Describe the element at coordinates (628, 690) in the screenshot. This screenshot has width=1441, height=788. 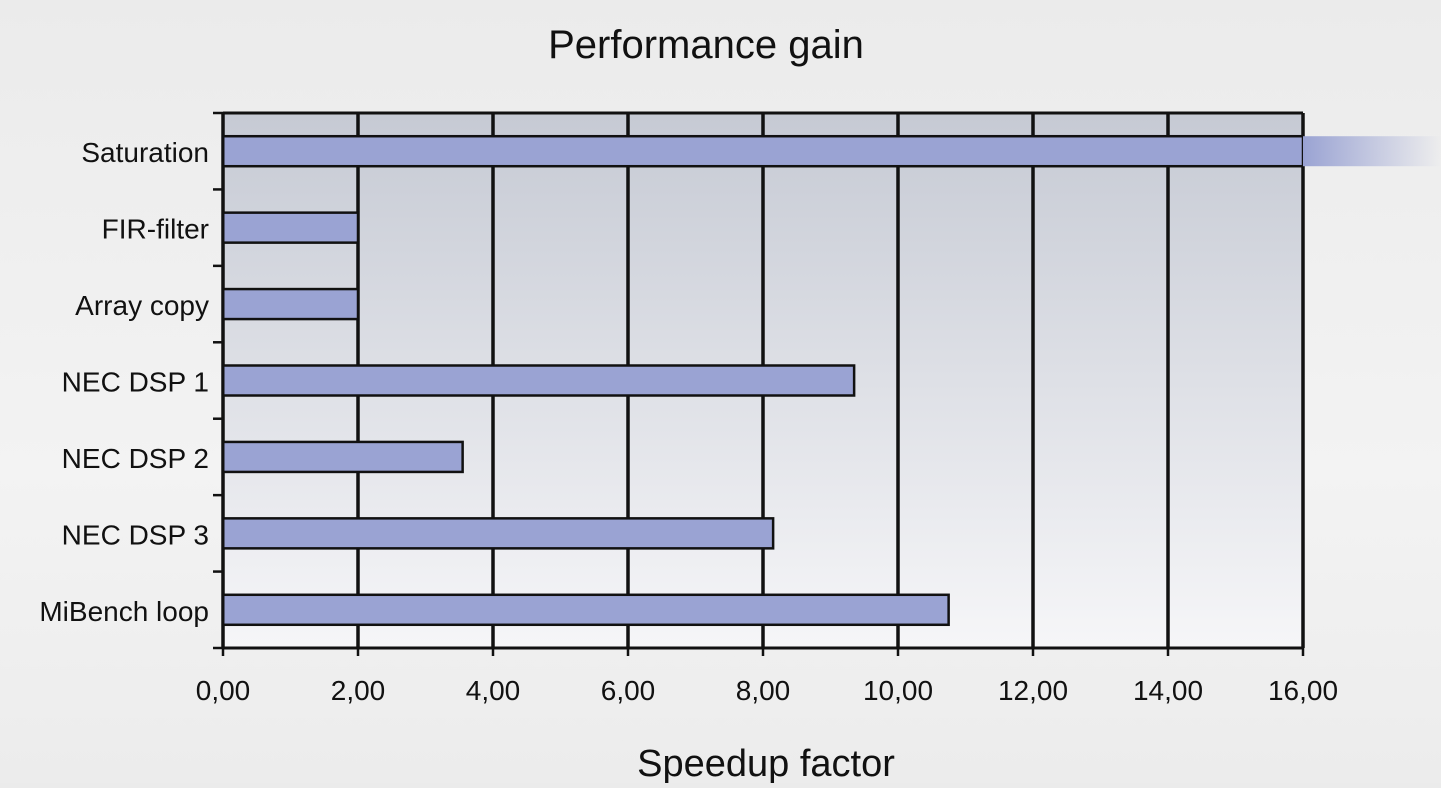
I see `x-tick-label-3: 6,00` at that location.